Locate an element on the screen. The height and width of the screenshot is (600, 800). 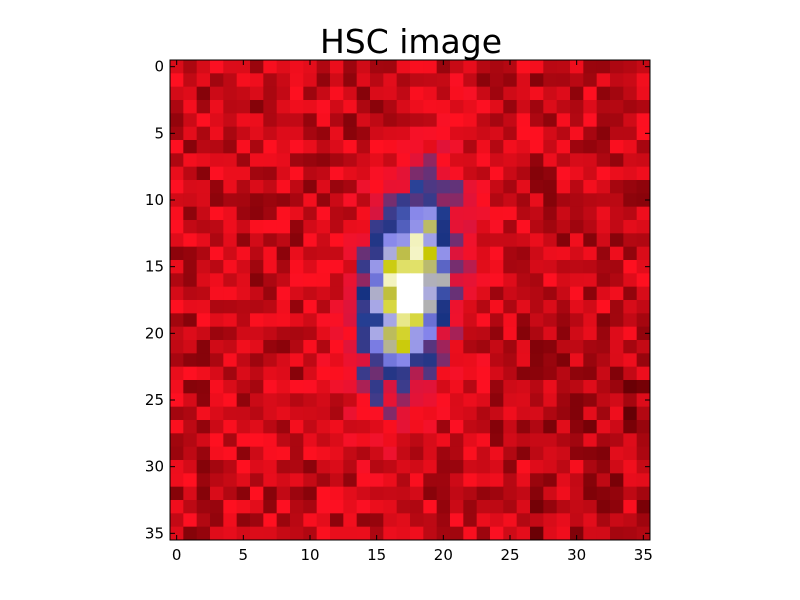
y-tick-label: 10 is located at coordinates (154, 200).